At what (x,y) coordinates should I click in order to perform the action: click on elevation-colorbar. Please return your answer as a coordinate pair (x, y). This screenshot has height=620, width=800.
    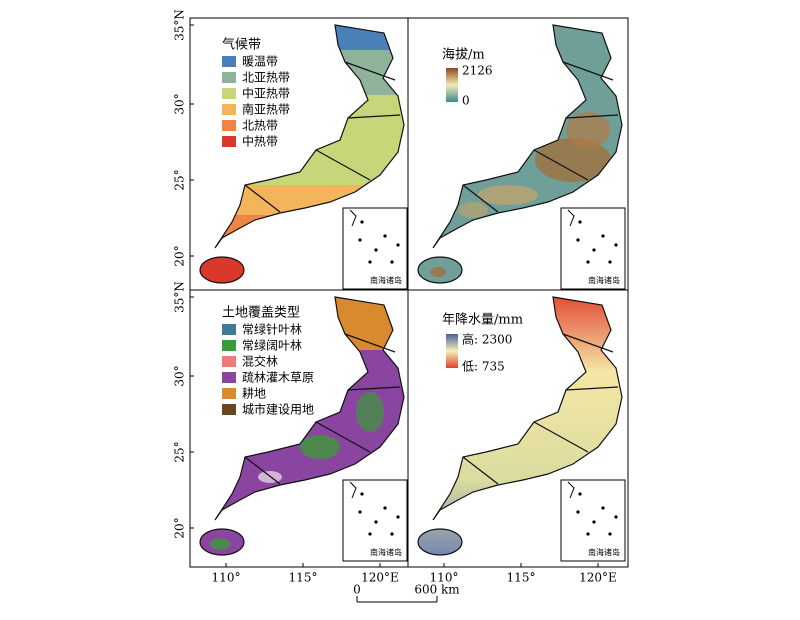
    Looking at the image, I should click on (452, 85).